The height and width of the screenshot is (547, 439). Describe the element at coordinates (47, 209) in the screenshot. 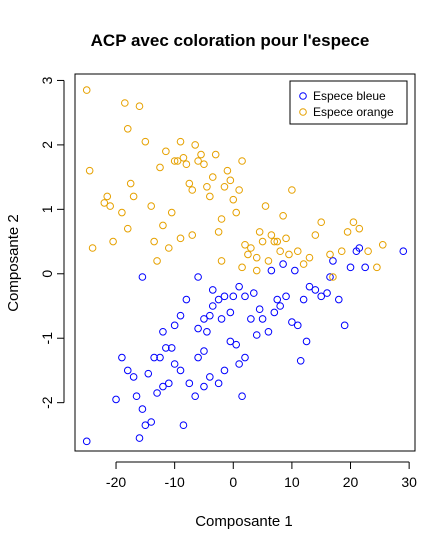

I see `y-tick-label: 1` at that location.